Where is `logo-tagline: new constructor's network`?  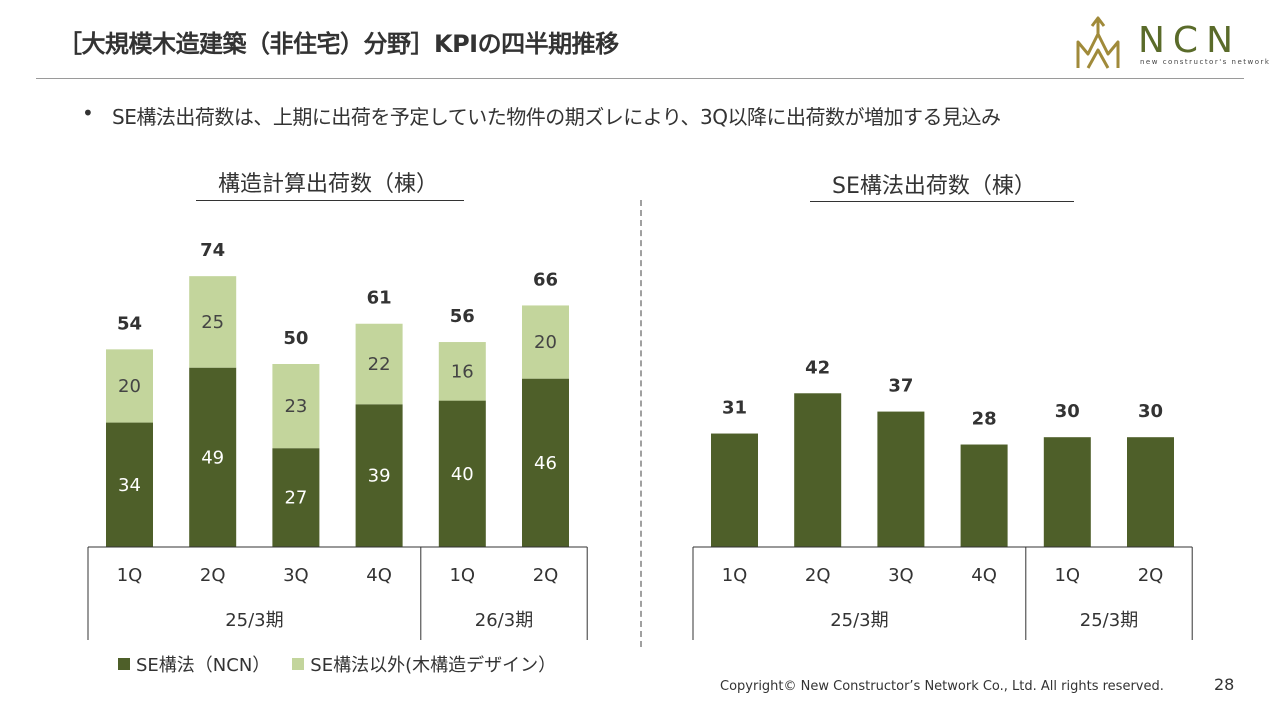 logo-tagline: new constructor's network is located at coordinates (1205, 62).